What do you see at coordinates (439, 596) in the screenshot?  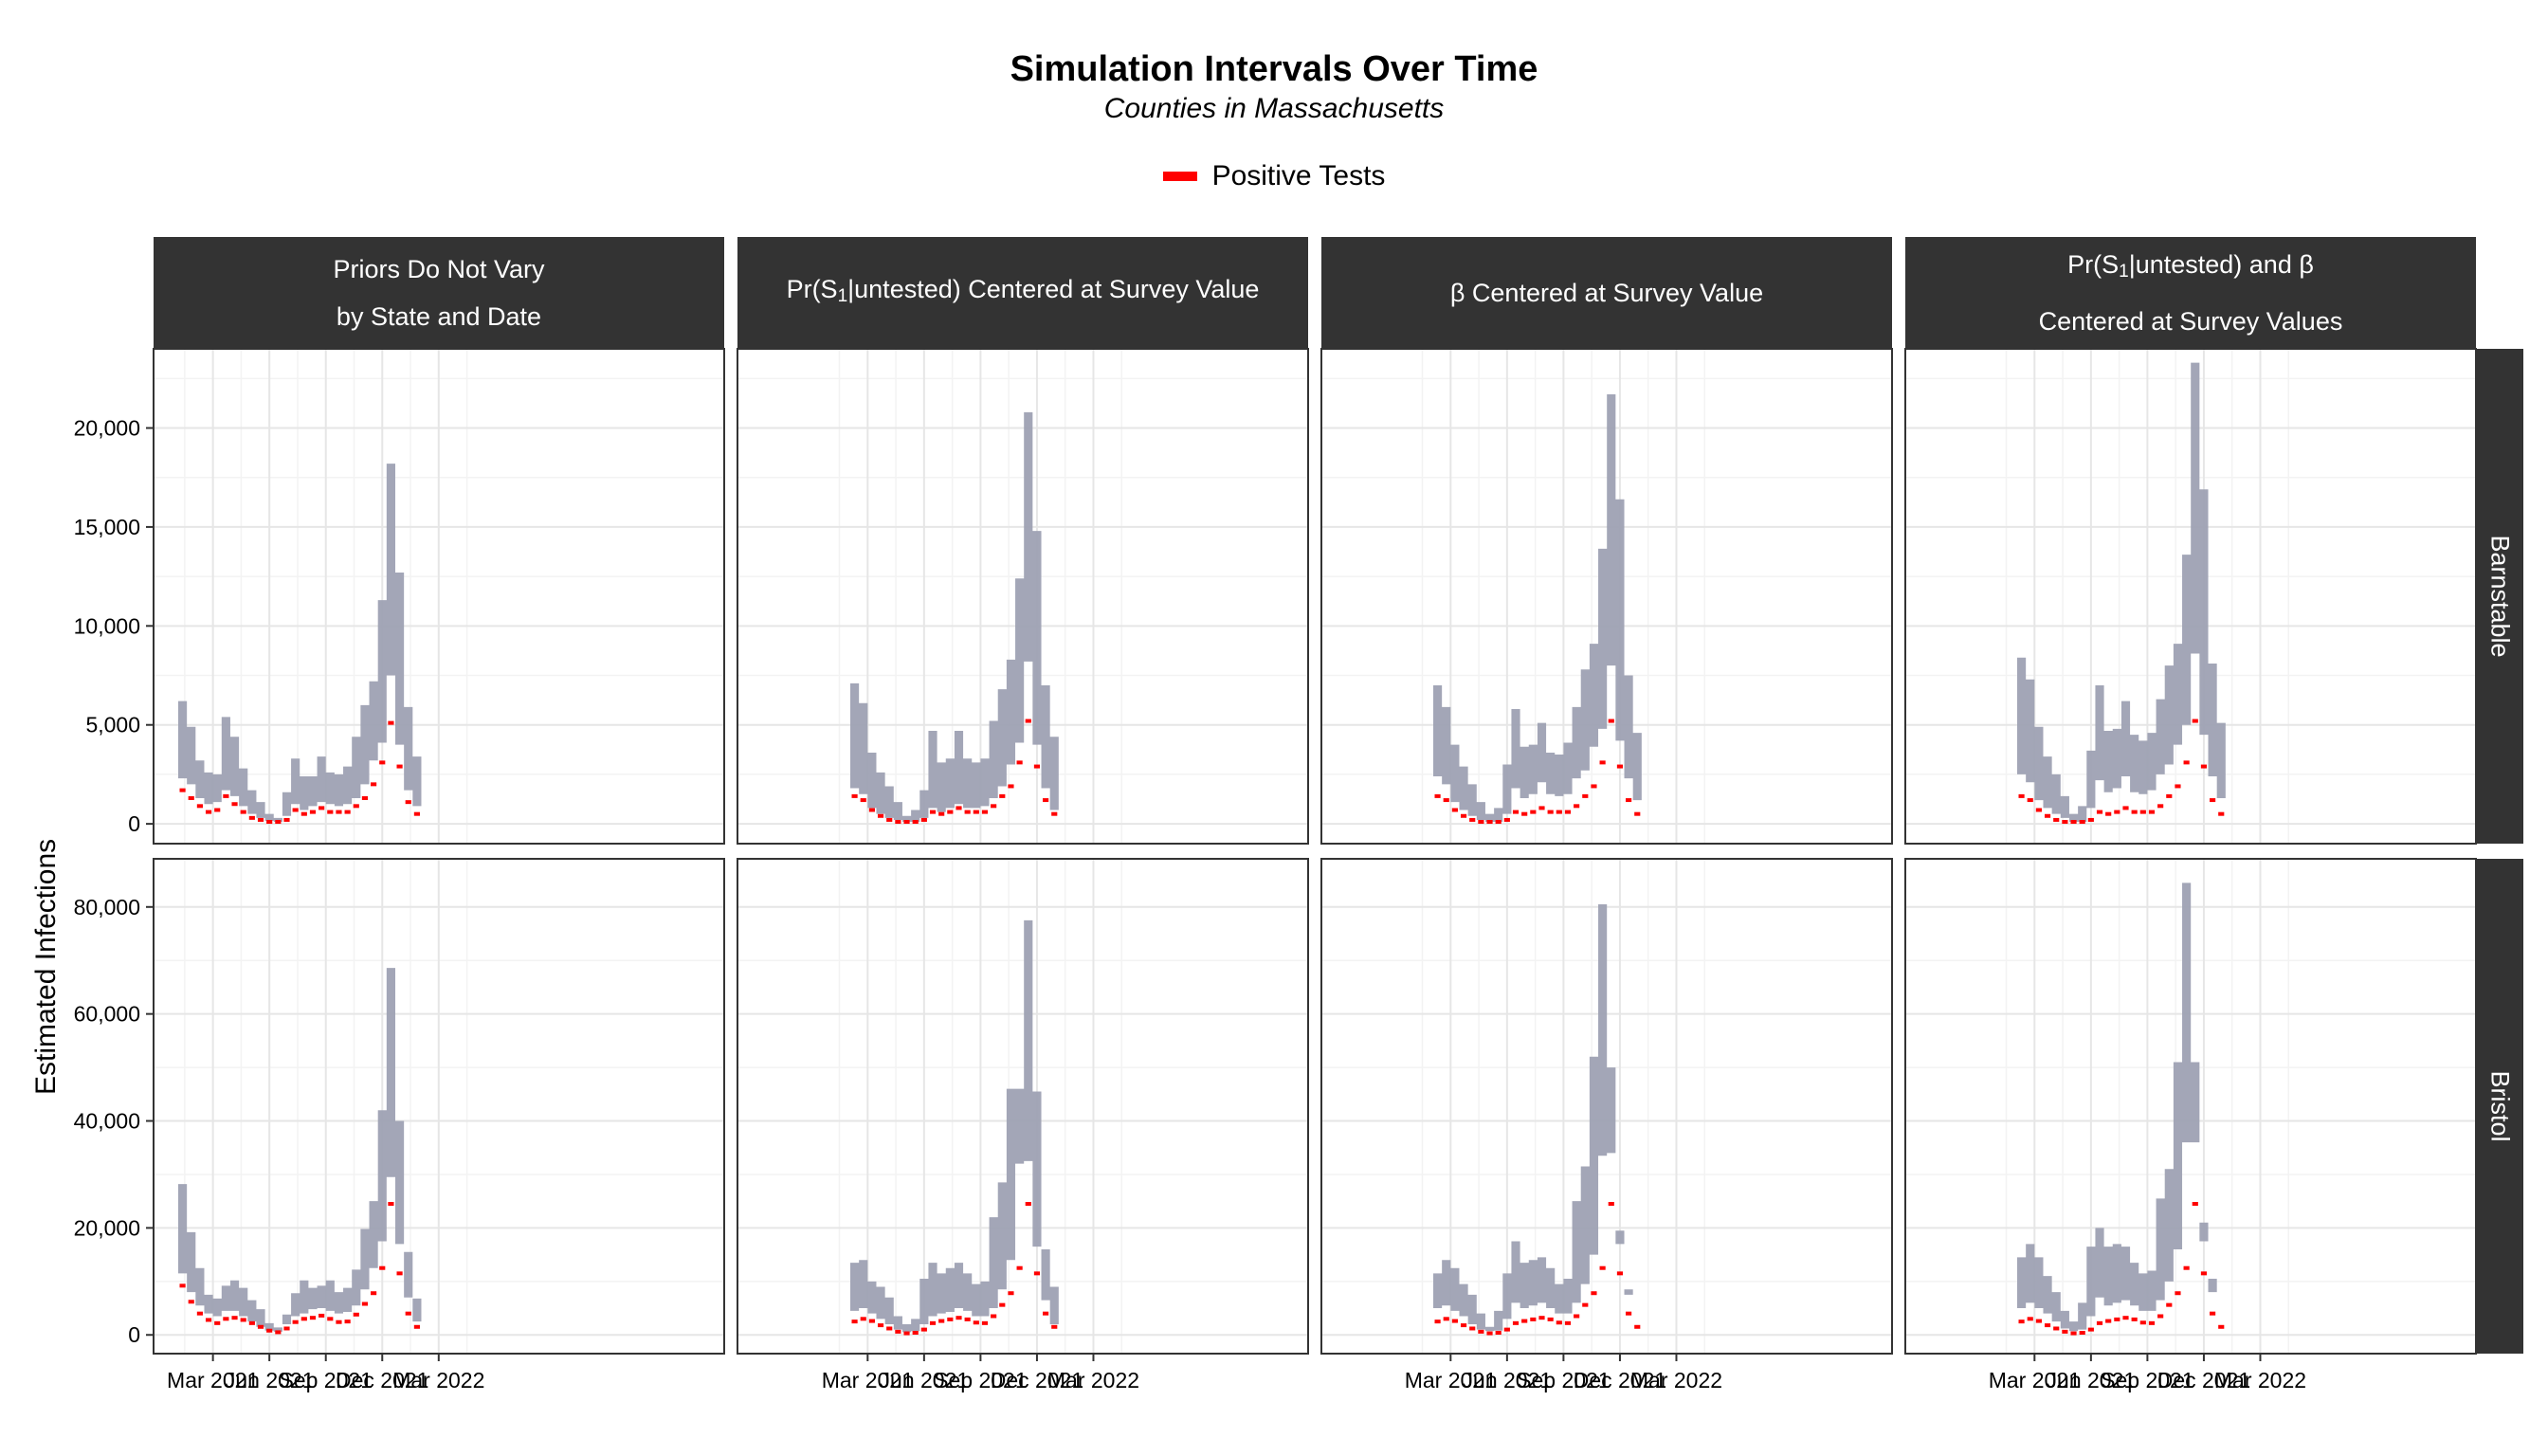 I see `panel-border-r0-c0` at bounding box center [439, 596].